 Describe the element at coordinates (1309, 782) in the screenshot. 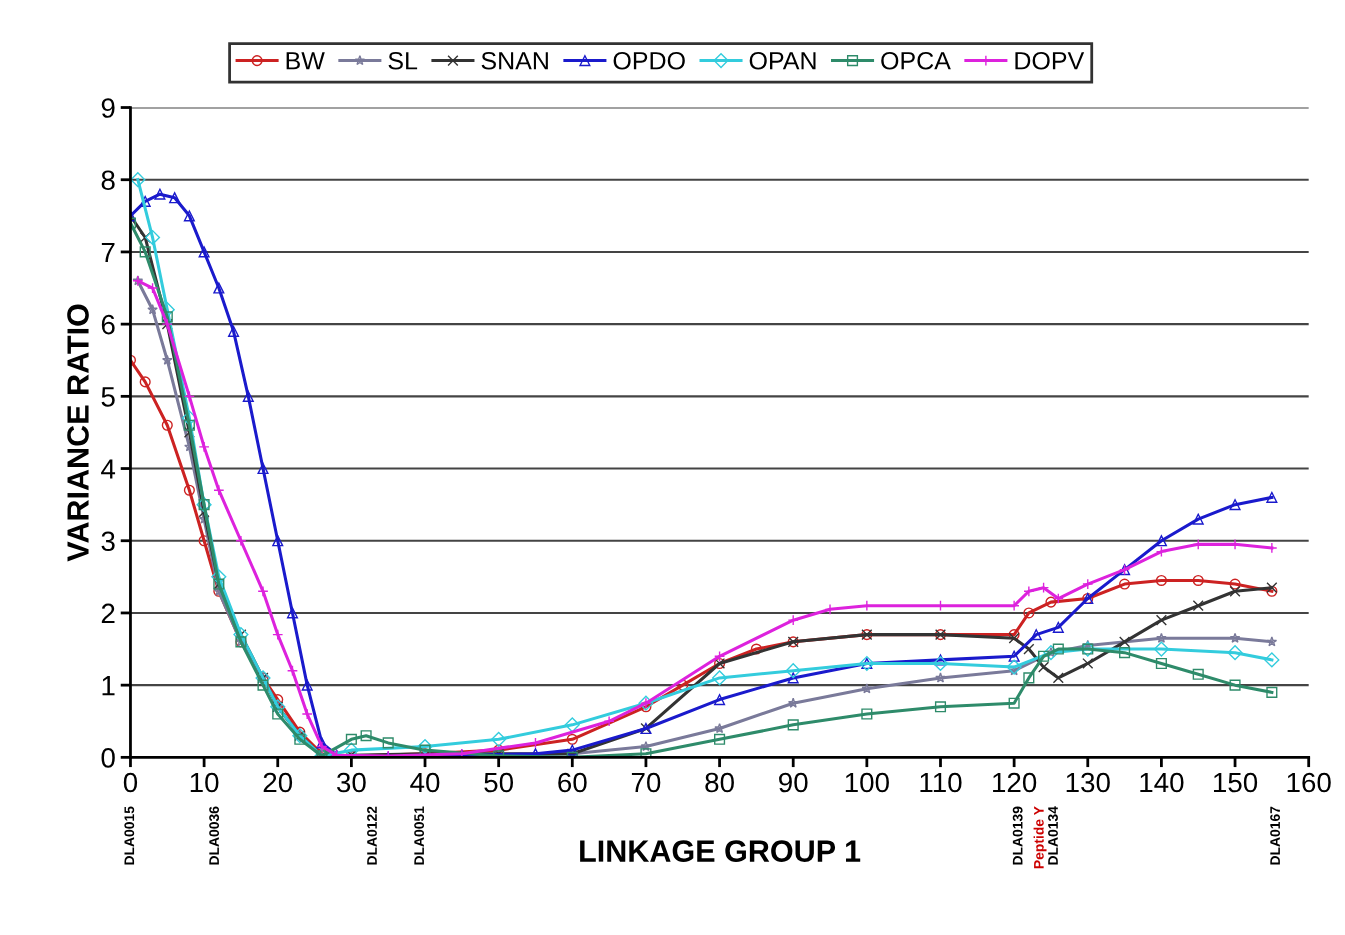

I see `x-tick-label: 160` at that location.